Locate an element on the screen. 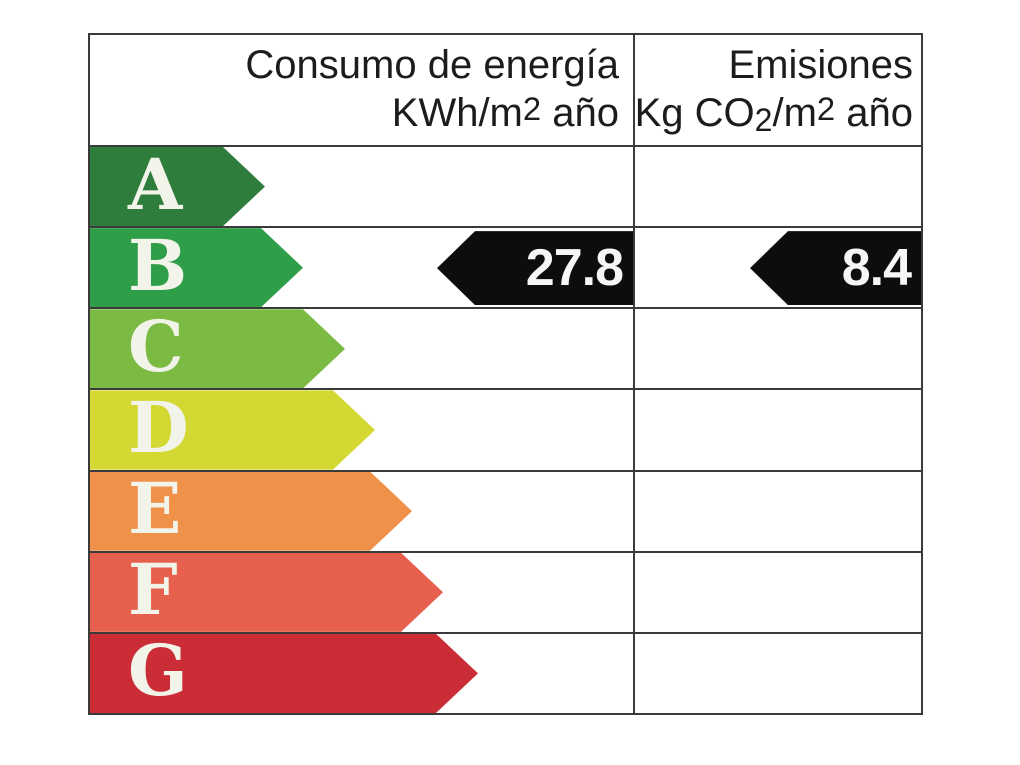  energy-unit-suffix: año is located at coordinates (580, 113).